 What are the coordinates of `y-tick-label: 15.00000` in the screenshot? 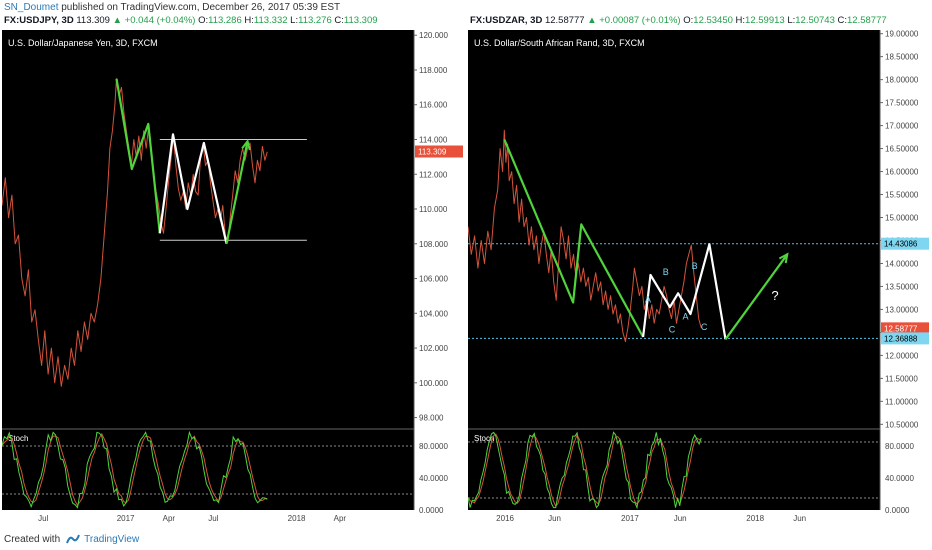 It's located at (902, 218).